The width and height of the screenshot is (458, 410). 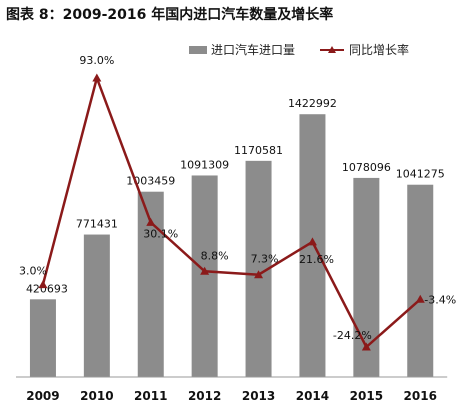 I want to click on growth-point-2016, so click(x=420, y=298).